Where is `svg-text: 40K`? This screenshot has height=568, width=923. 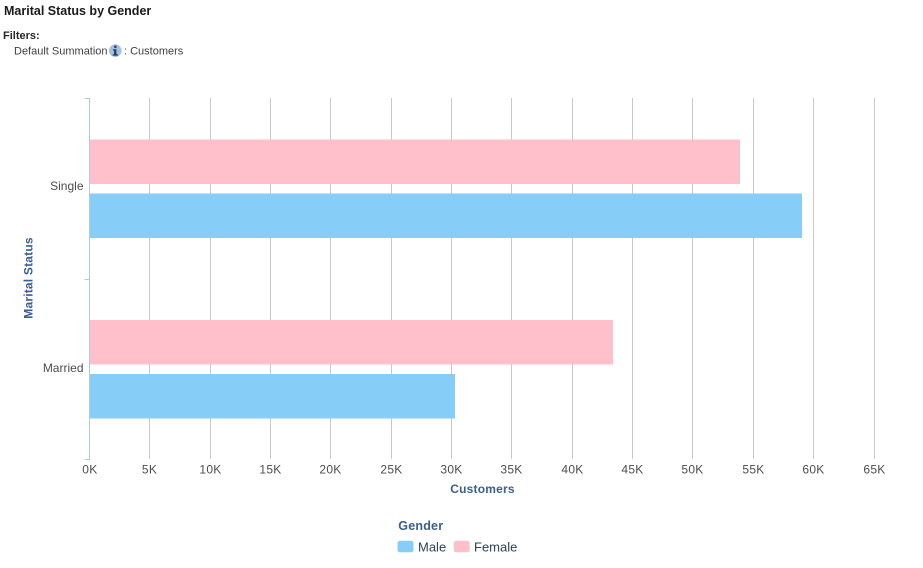 svg-text: 40K is located at coordinates (572, 470).